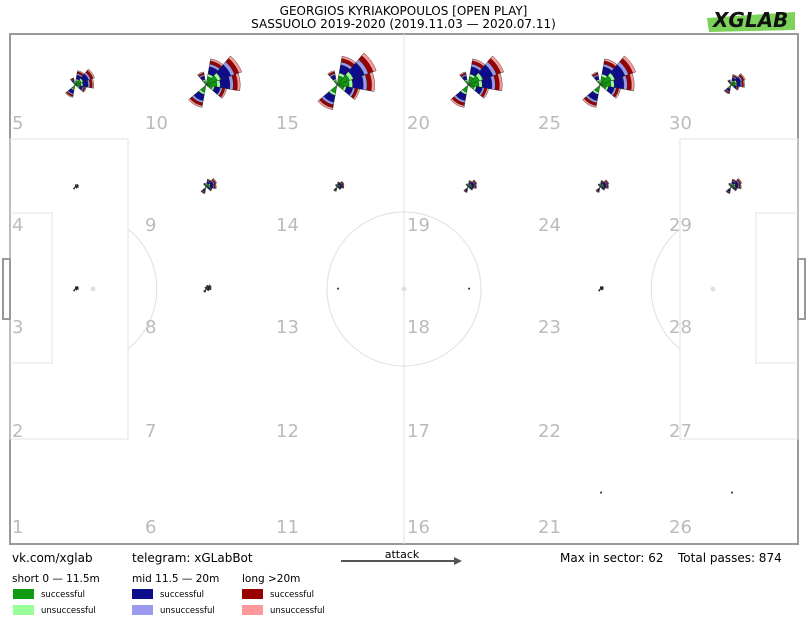 Image resolution: width=807 pixels, height=620 pixels. Describe the element at coordinates (142, 610) in the screenshot. I see `legend-mid-unsuccessful-swatch` at that location.